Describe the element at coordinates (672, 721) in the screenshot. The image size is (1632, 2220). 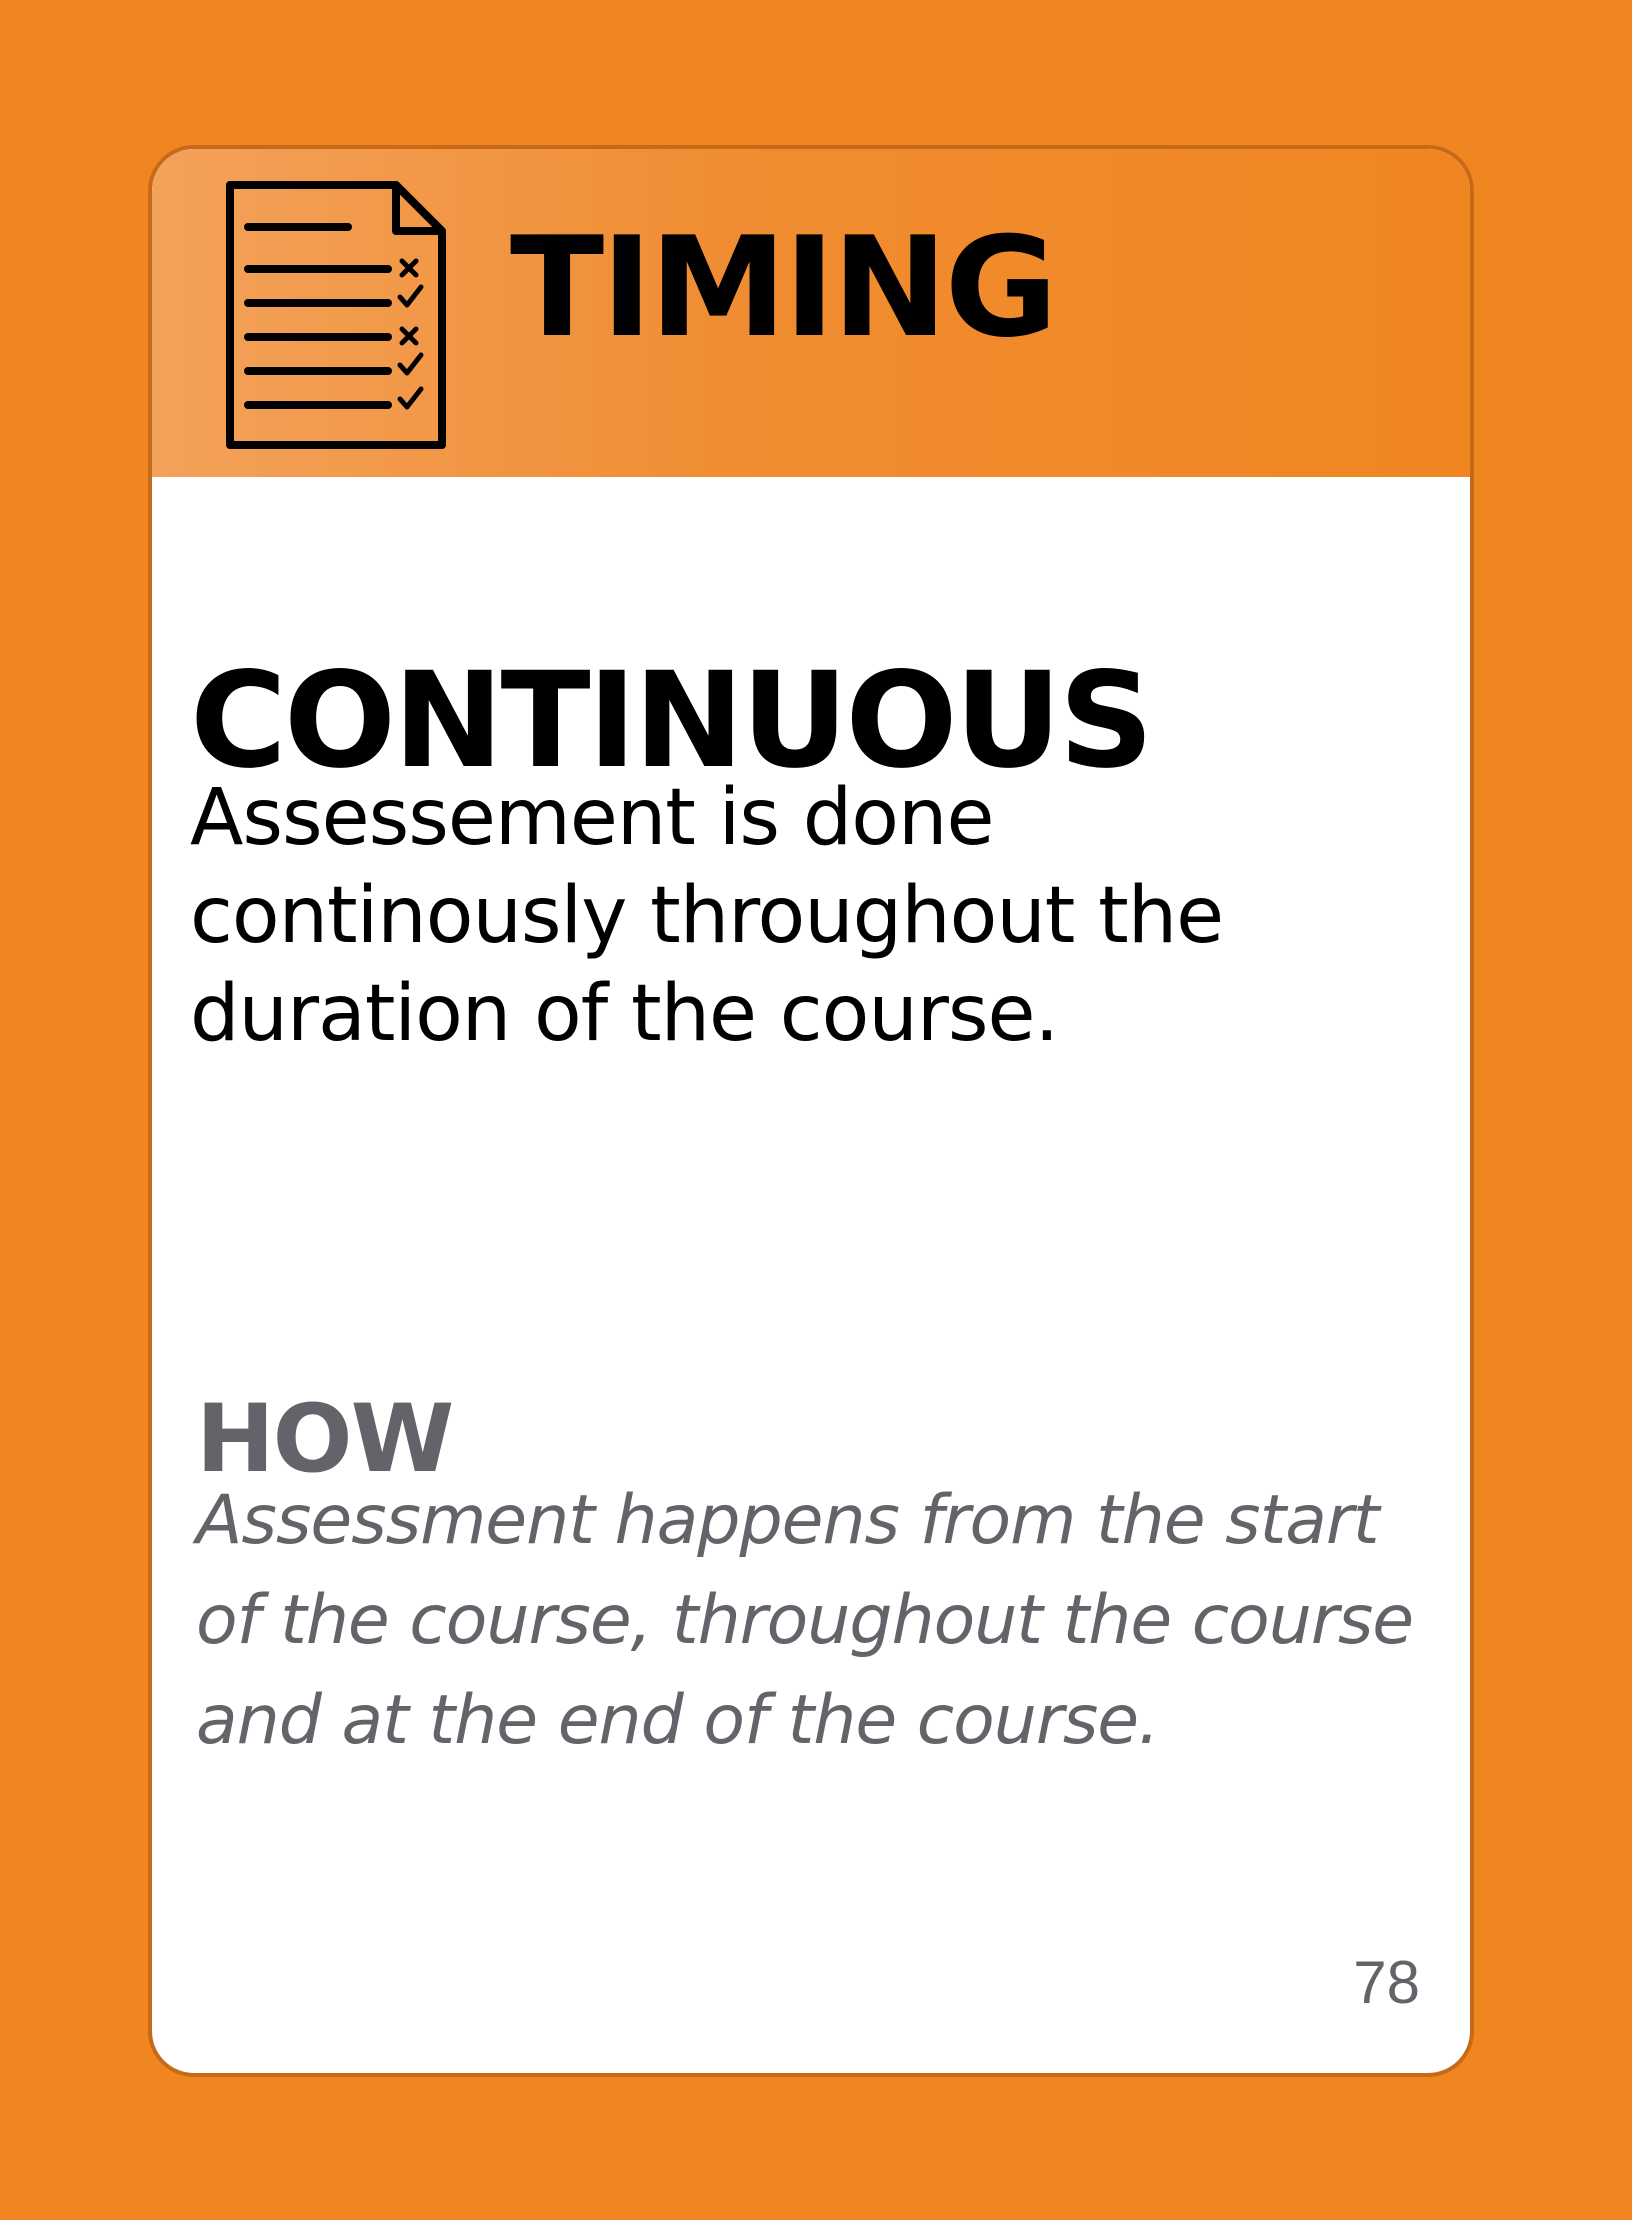
I see `card-title: CONTINUOUS` at that location.